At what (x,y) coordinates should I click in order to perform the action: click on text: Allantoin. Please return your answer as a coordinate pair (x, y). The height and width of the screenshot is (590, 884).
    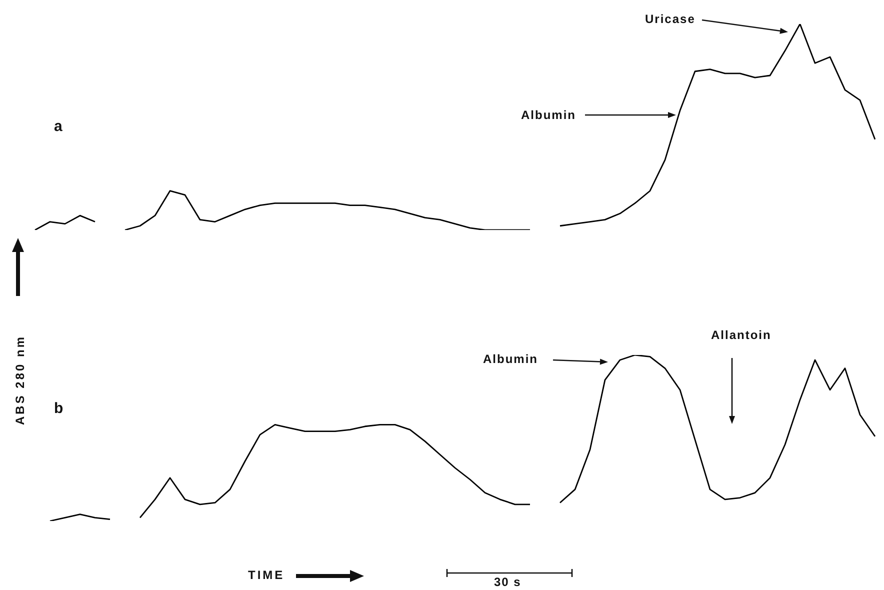
    Looking at the image, I should click on (741, 335).